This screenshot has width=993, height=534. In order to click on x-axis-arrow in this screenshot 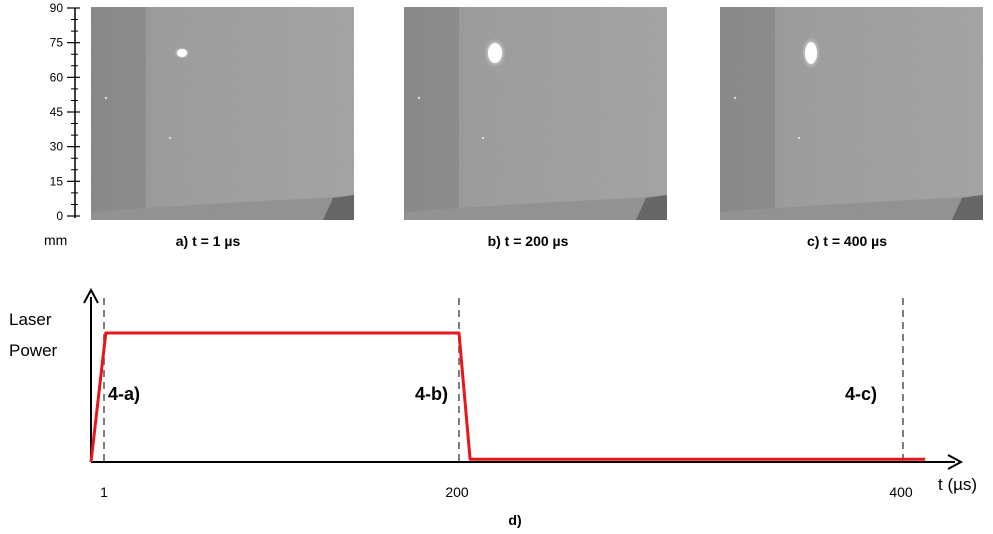, I will do `click(955, 462)`.